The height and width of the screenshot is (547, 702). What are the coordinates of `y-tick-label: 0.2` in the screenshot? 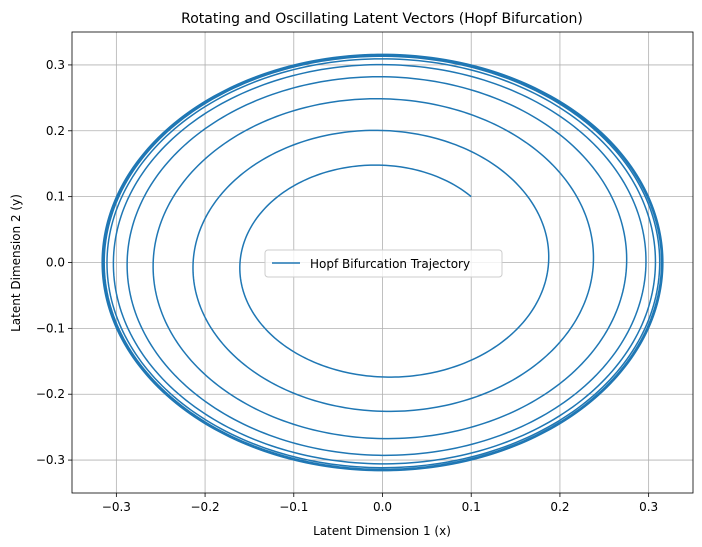 It's located at (55, 131).